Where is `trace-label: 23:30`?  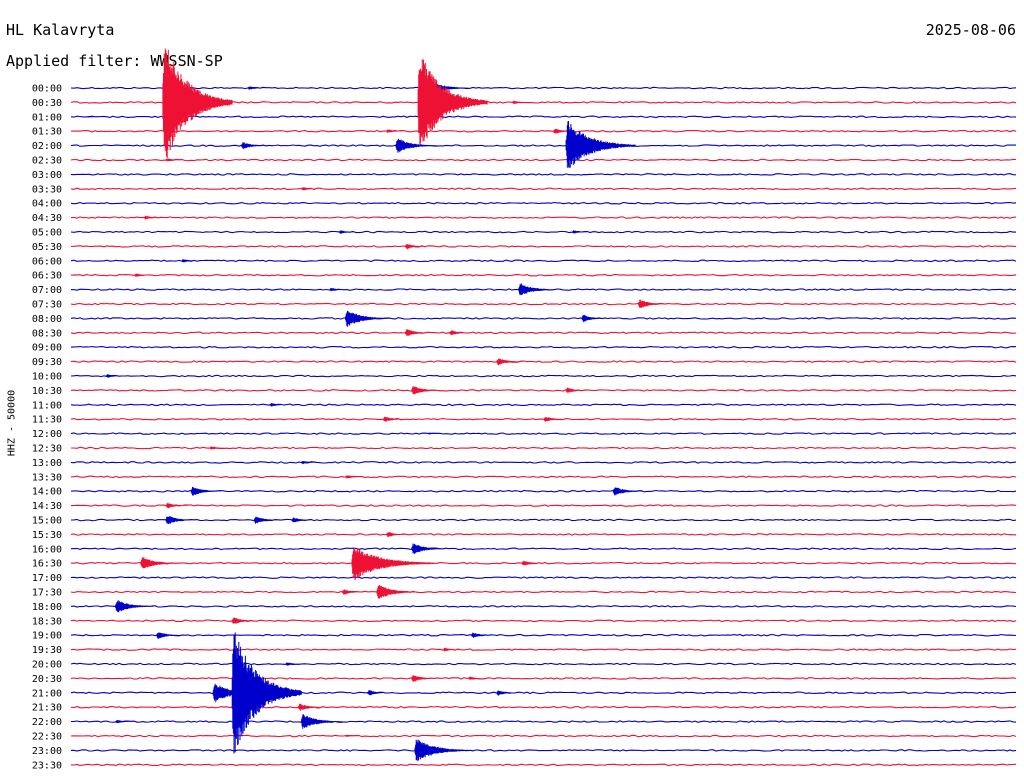 trace-label: 23:30 is located at coordinates (47, 765).